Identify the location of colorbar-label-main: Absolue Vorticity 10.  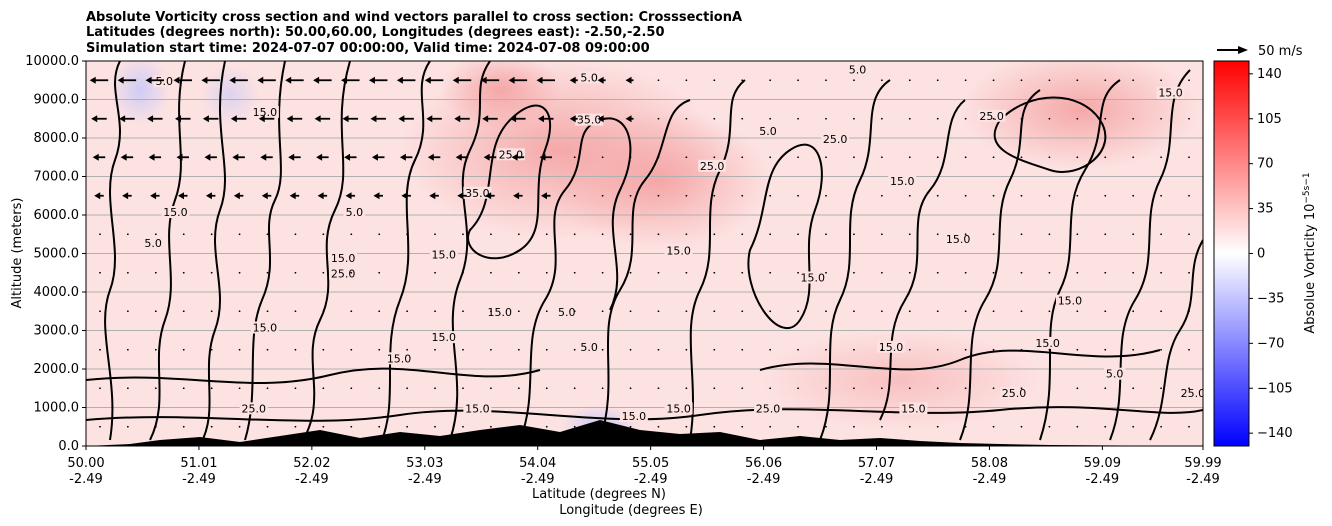
(1310, 269).